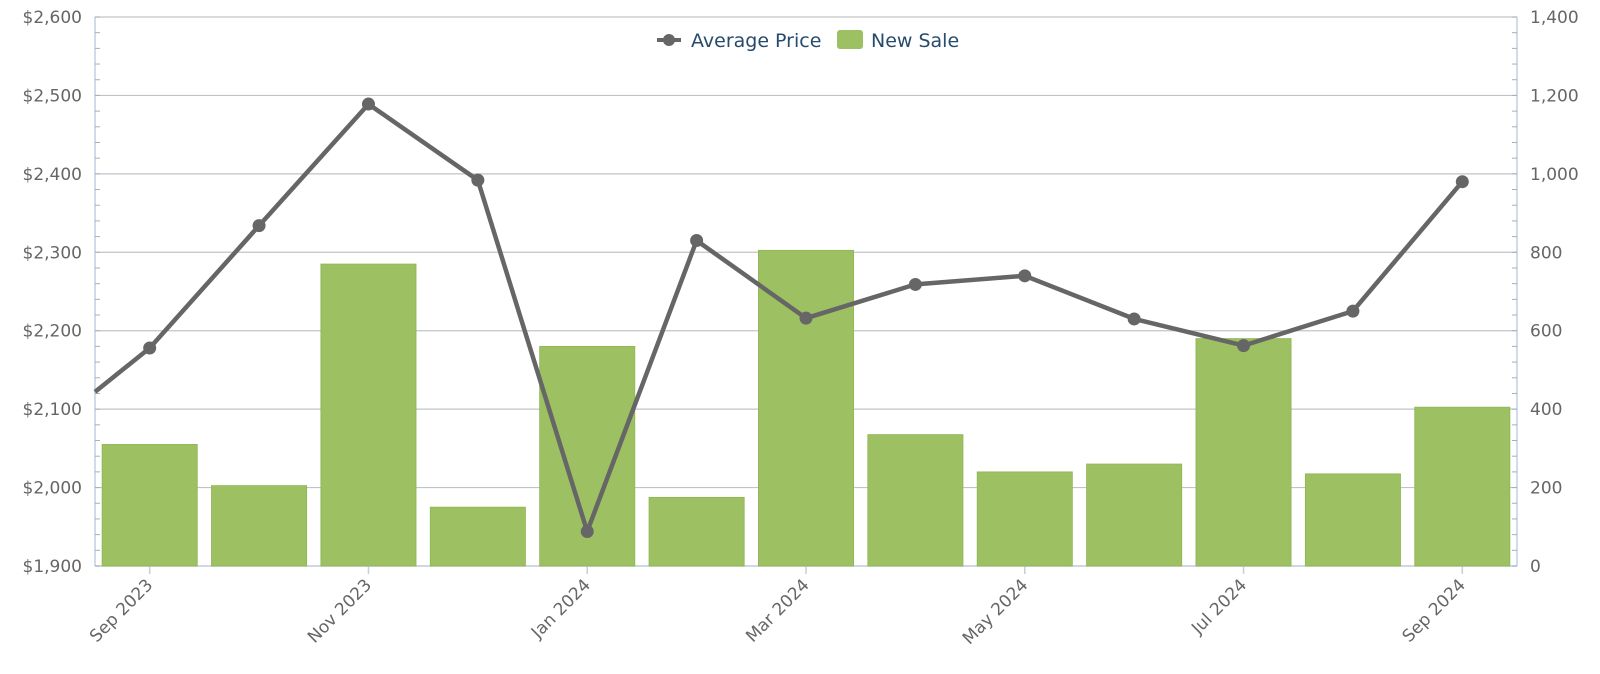 The height and width of the screenshot is (674, 1600). What do you see at coordinates (1219, 607) in the screenshot?
I see `x-tick-label: Jul 2024` at bounding box center [1219, 607].